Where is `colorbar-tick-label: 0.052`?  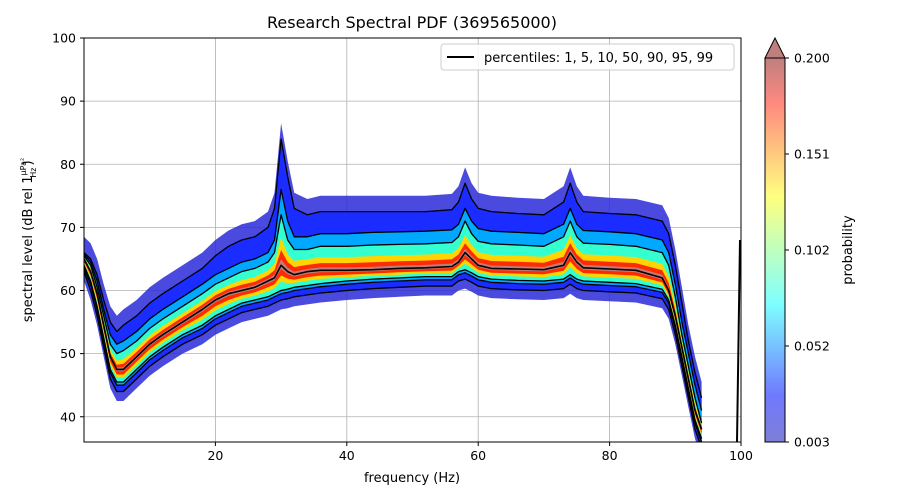
colorbar-tick-label: 0.052 is located at coordinates (812, 346).